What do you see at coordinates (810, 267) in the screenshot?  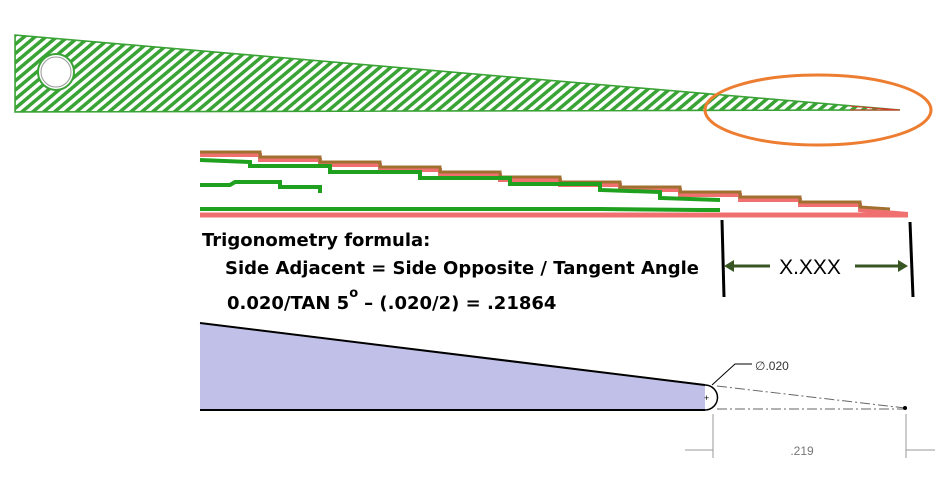 I see `dimension-label: X.XXX` at bounding box center [810, 267].